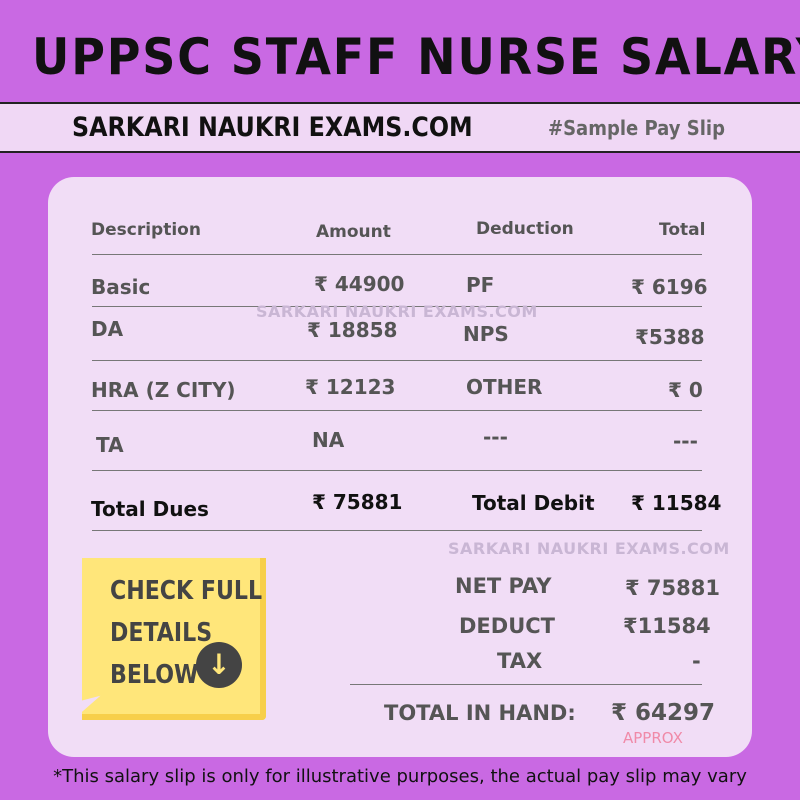 Image resolution: width=800 pixels, height=800 pixels. What do you see at coordinates (670, 337) in the screenshot?
I see `row-da-total: ₹5388` at bounding box center [670, 337].